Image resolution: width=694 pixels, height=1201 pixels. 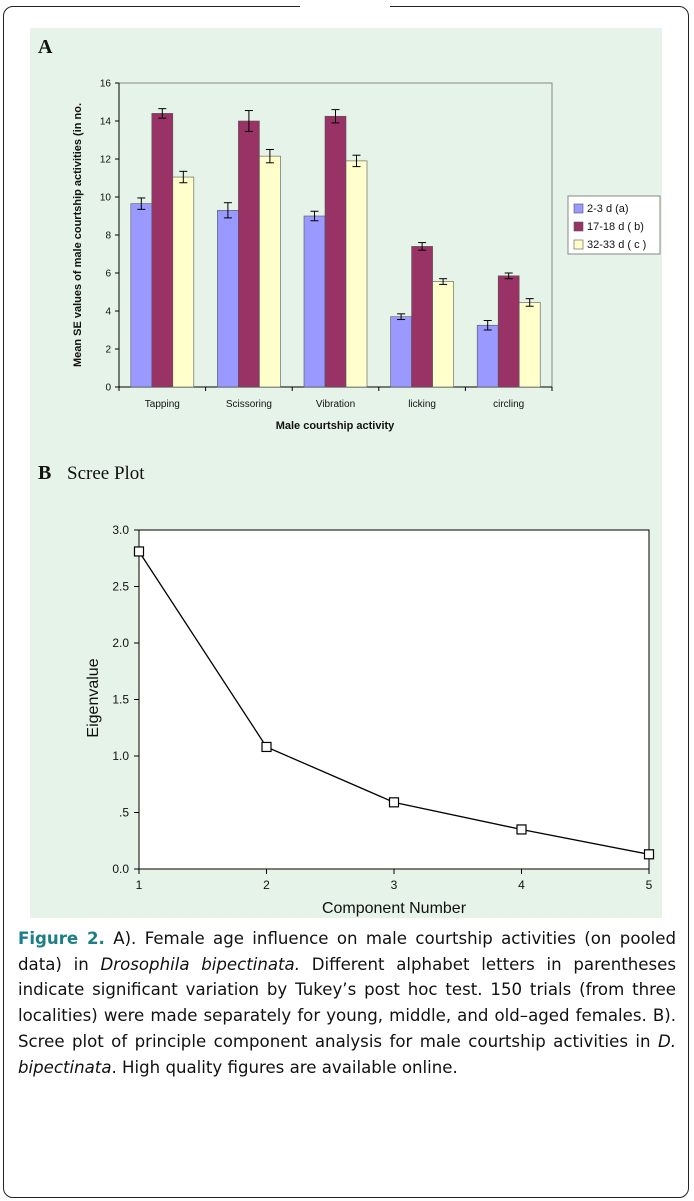 What do you see at coordinates (508, 404) in the screenshot?
I see `x-tick-label-a: circling` at bounding box center [508, 404].